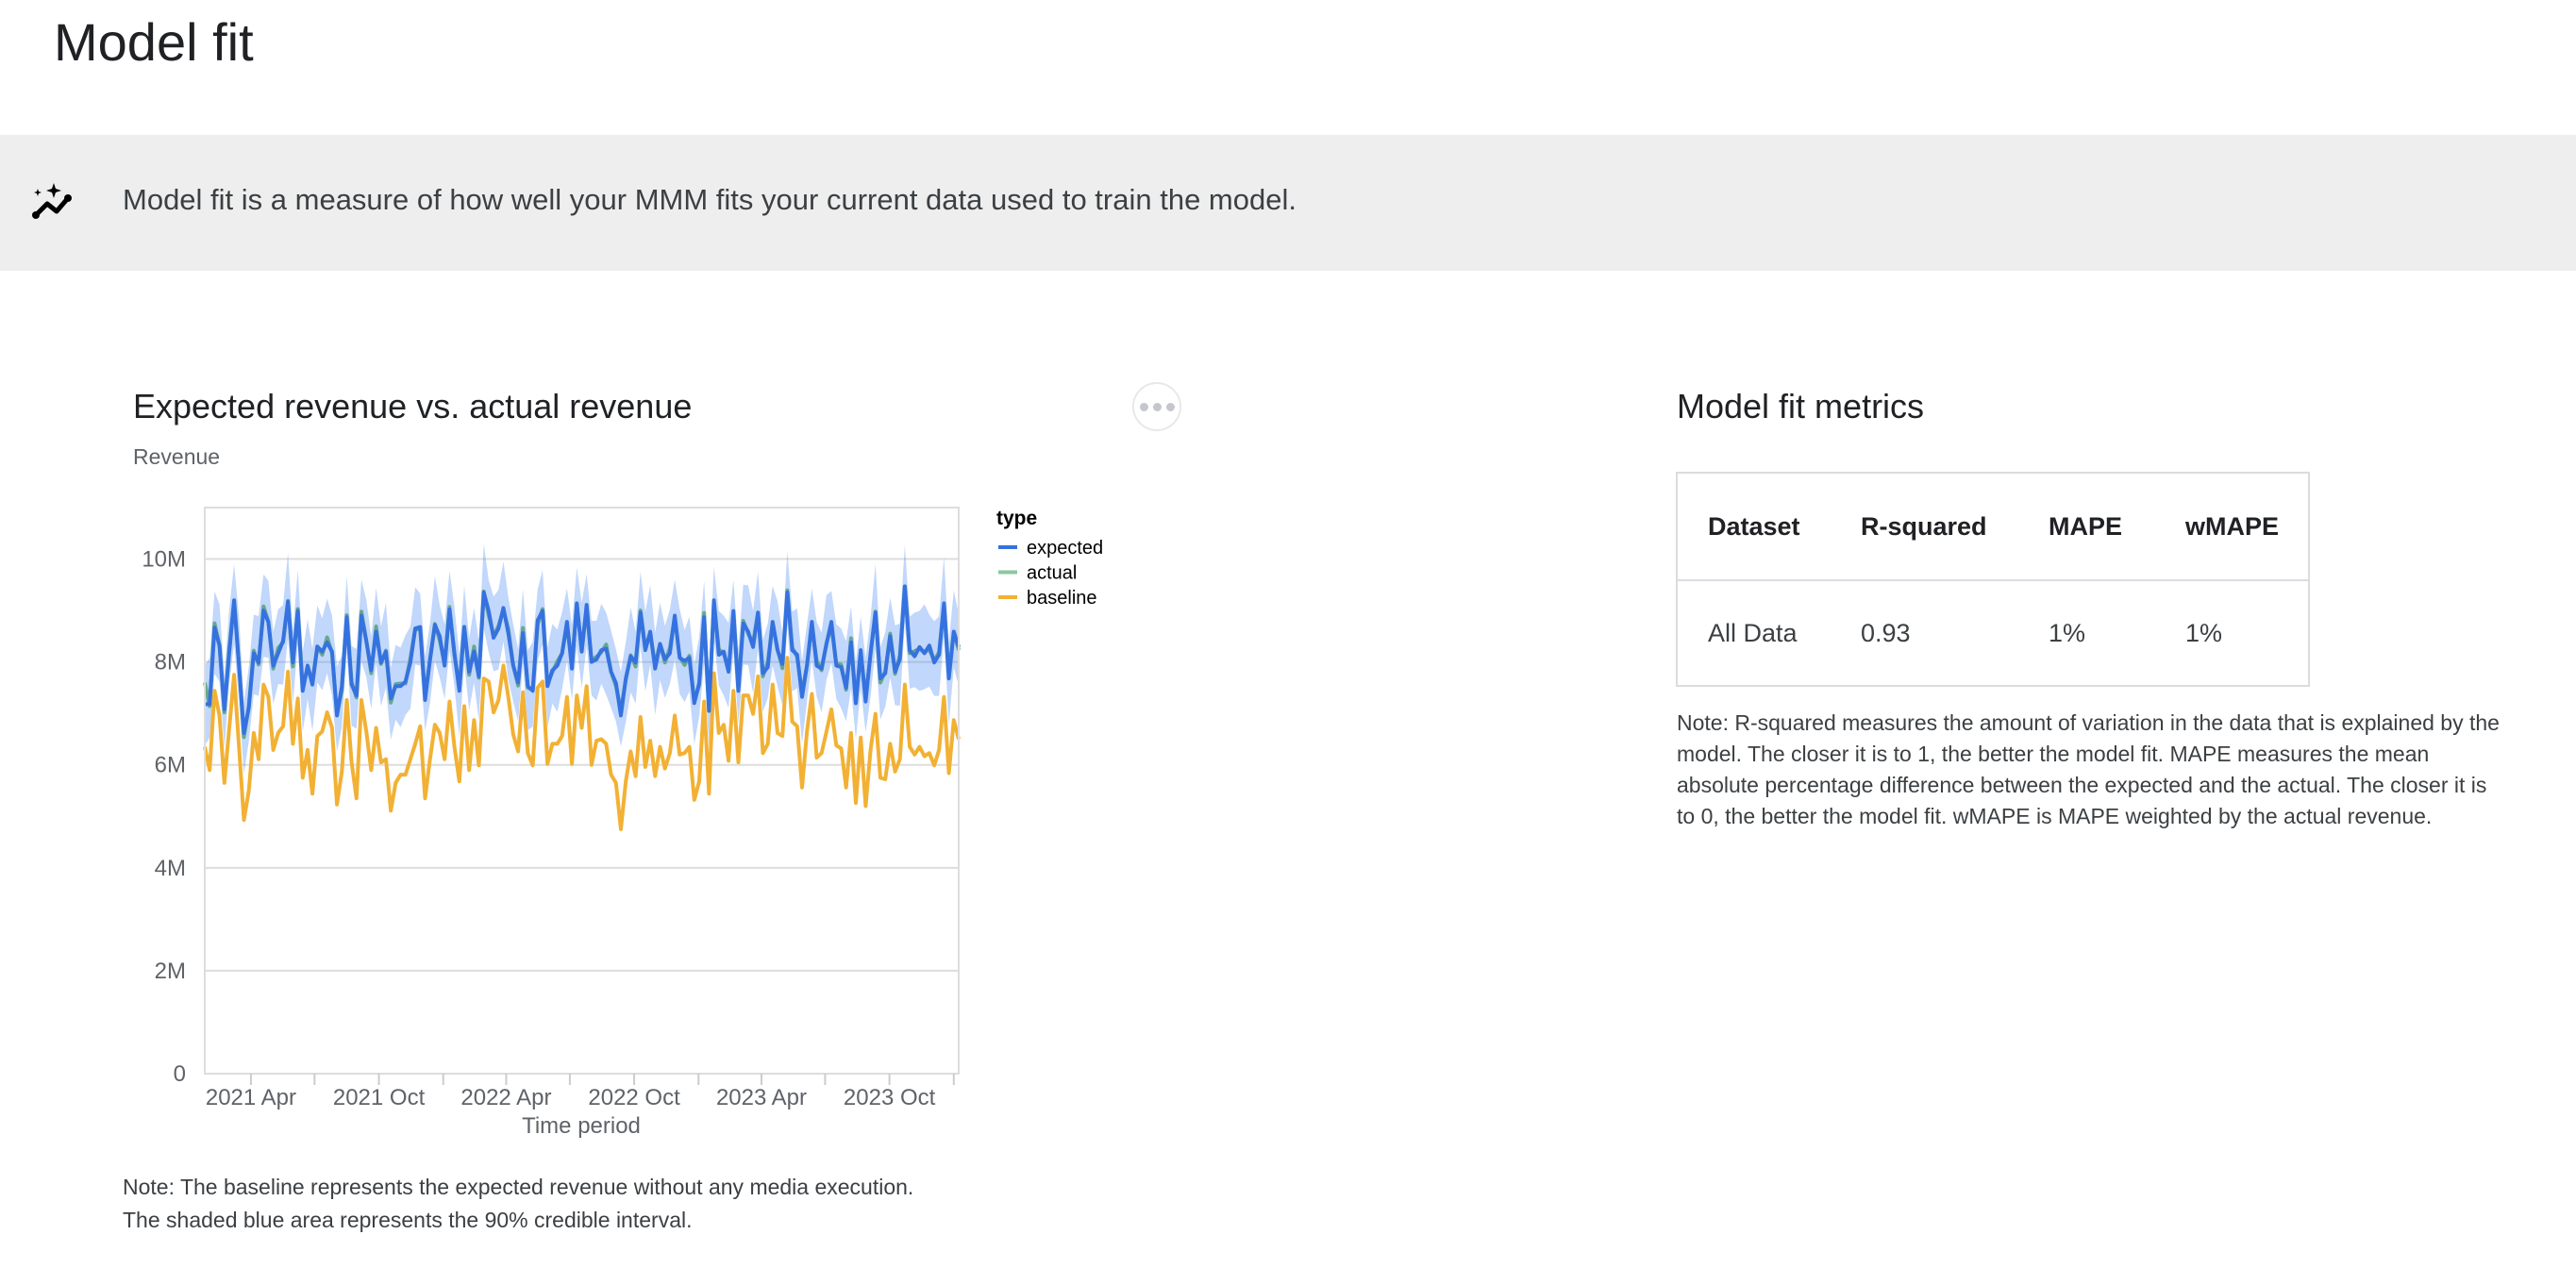  What do you see at coordinates (1062, 598) in the screenshot?
I see `legend-label-baseline: baseline` at bounding box center [1062, 598].